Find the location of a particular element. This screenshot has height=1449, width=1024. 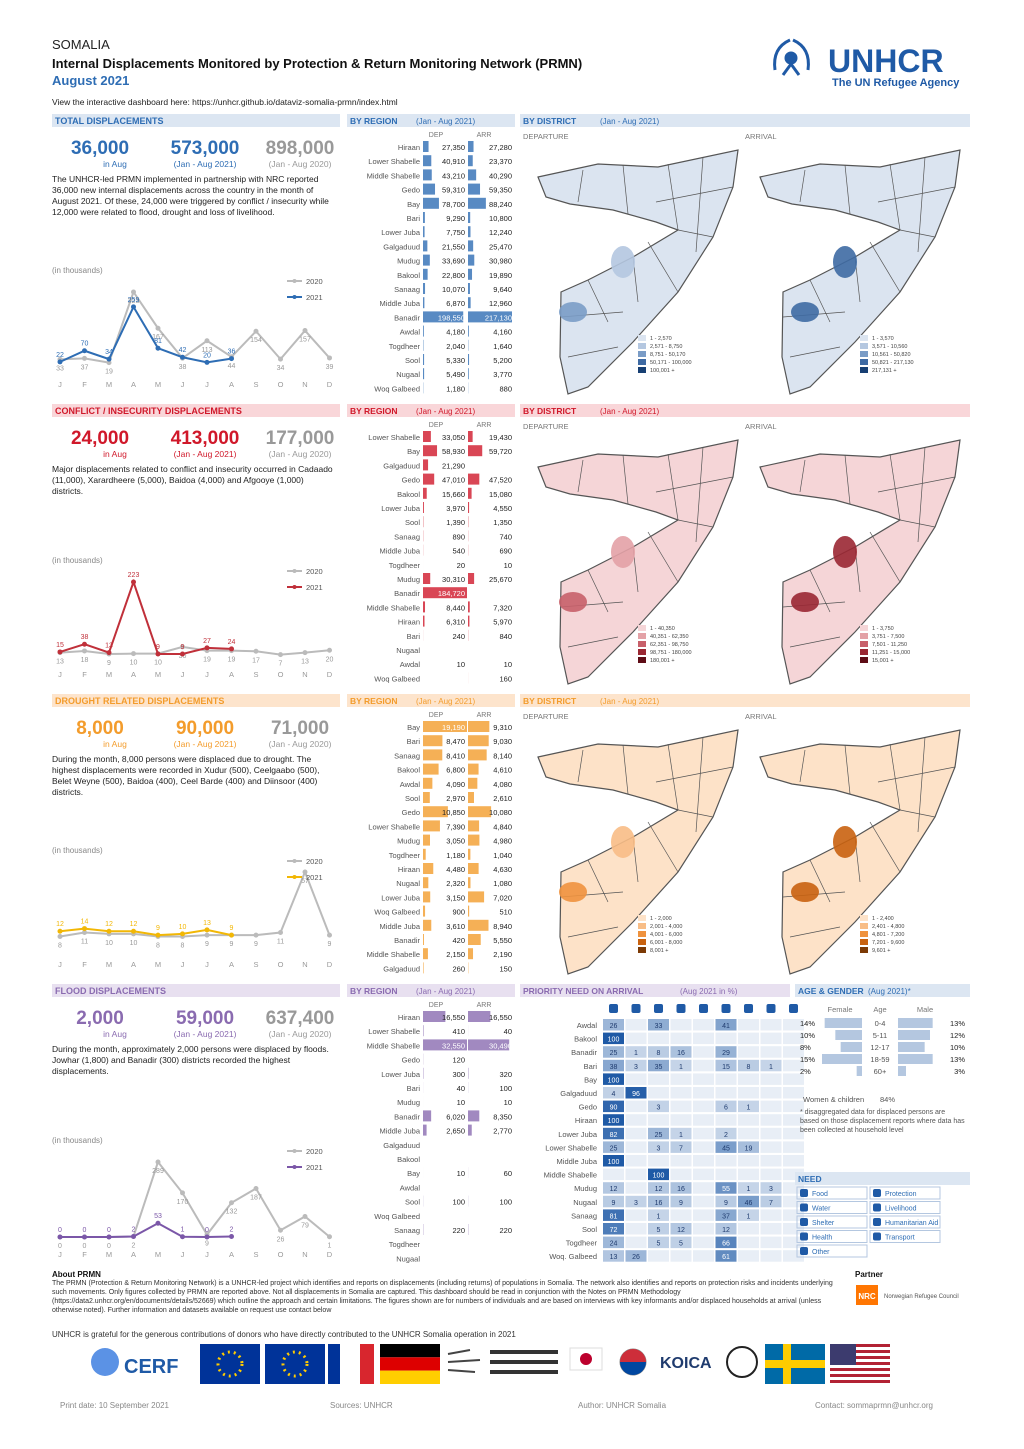

region-name: Gedo is located at coordinates (411, 812).